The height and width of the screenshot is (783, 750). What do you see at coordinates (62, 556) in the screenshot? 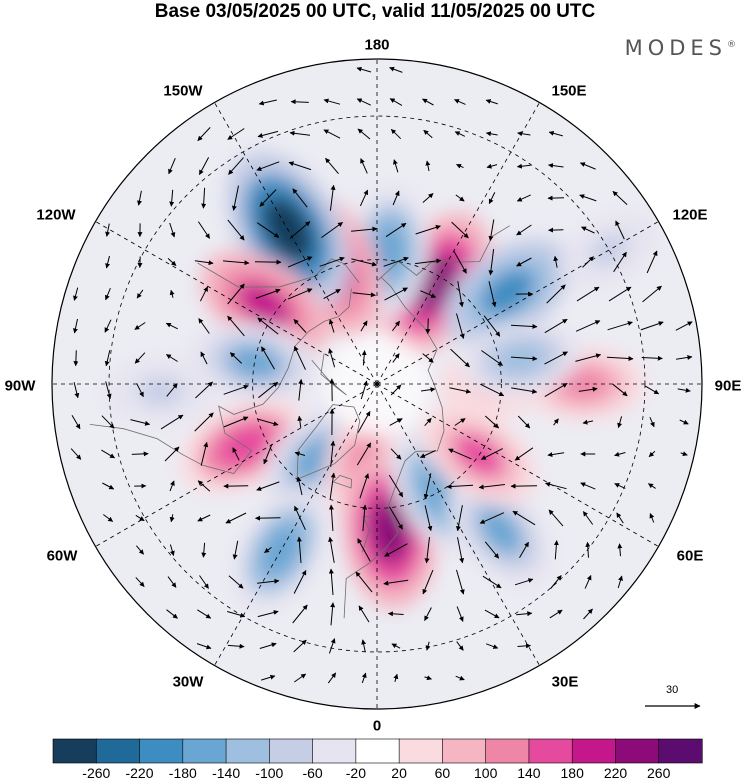
I see `lon-label-60w: 60W` at bounding box center [62, 556].